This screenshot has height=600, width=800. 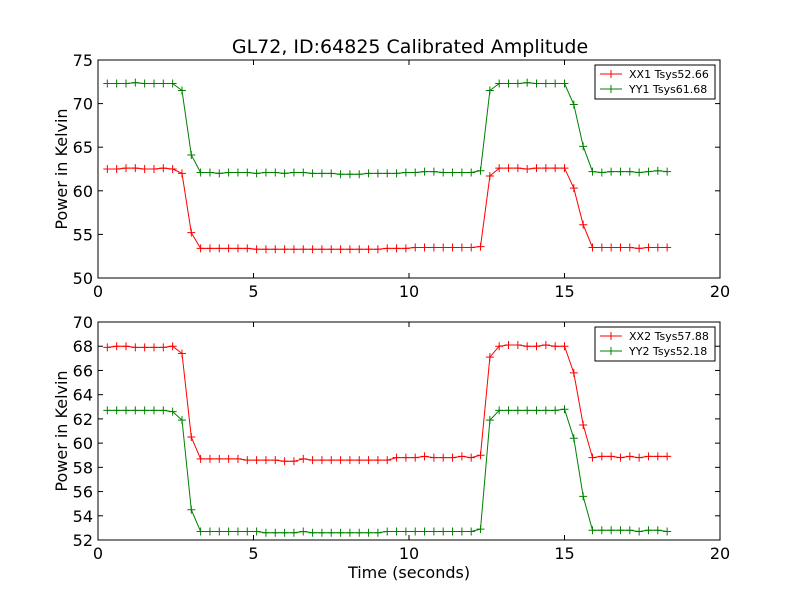 I want to click on y-tick-label: 75, so click(x=83, y=60).